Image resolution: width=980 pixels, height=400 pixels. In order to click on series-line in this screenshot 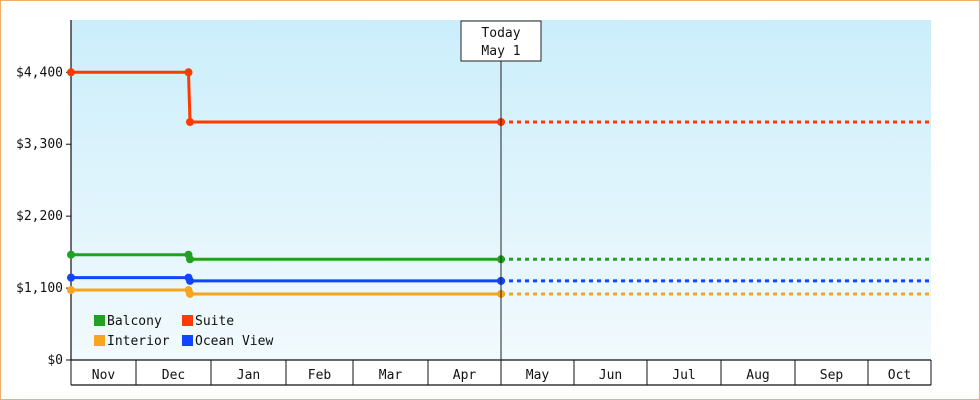, I will do `click(286, 97)`.